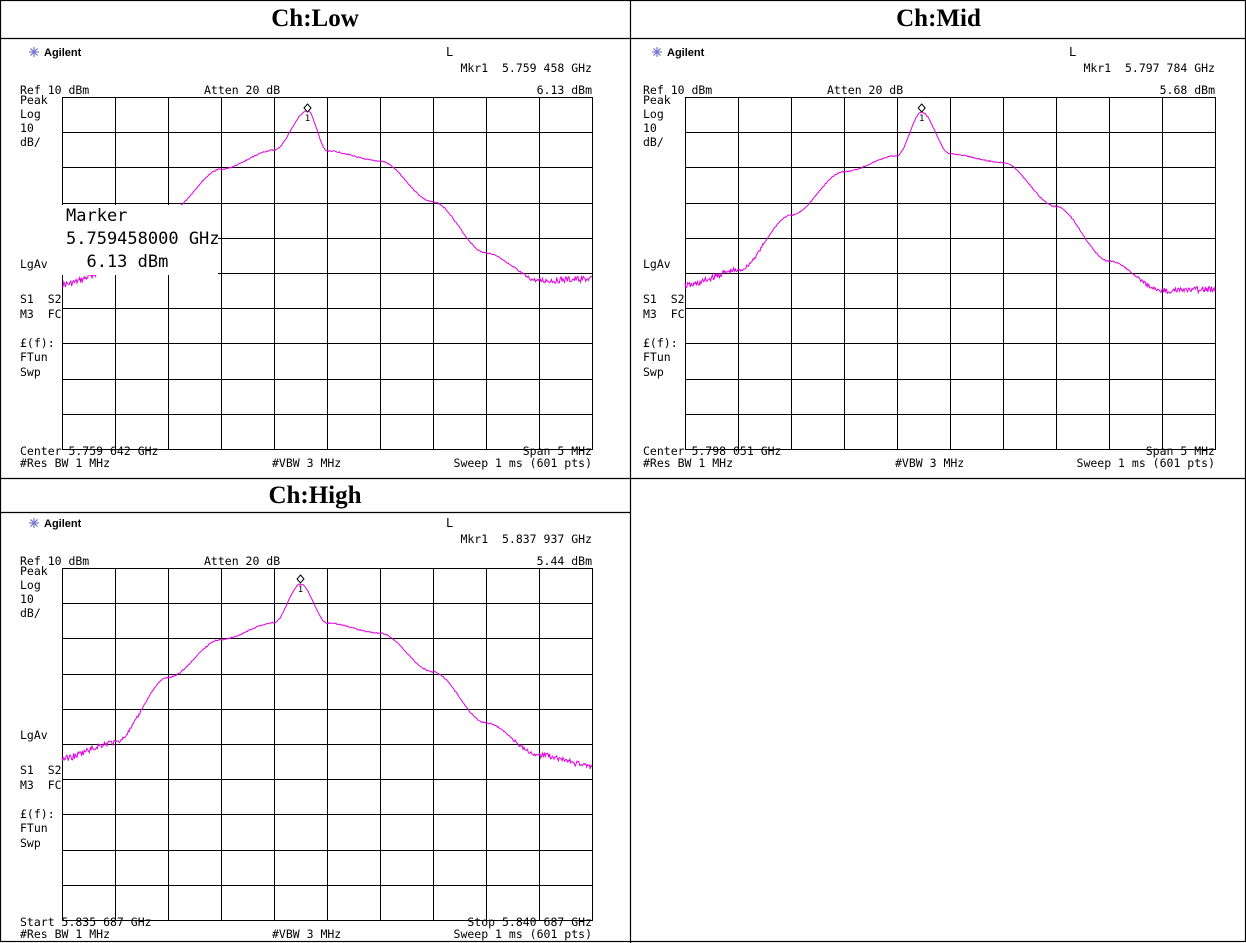 The height and width of the screenshot is (943, 1246). I want to click on footer-frequency-right: Stop 5.840 687 GHz, so click(529, 922).